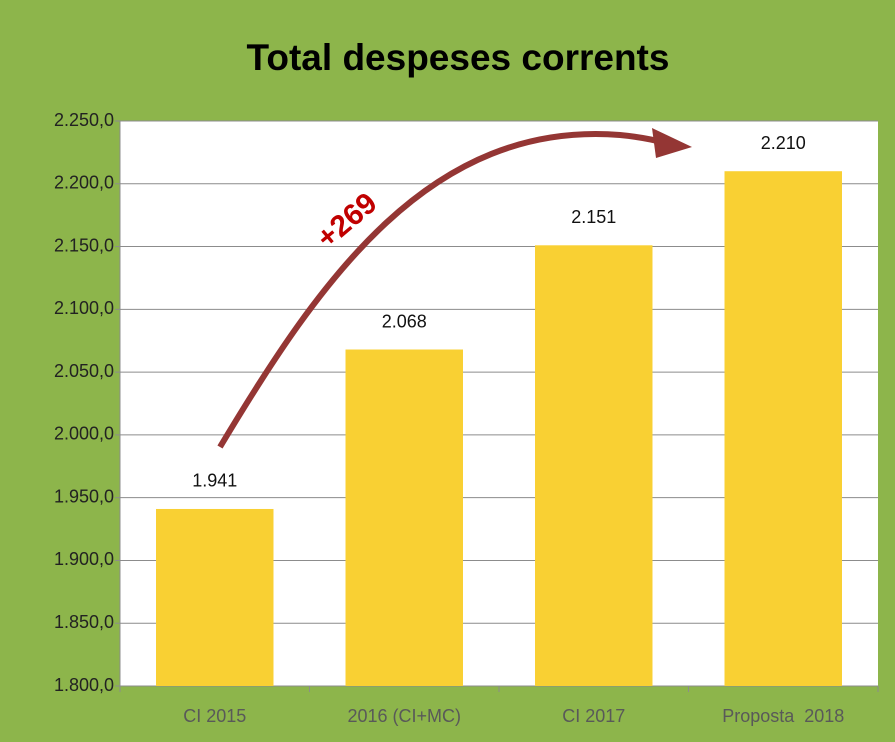 The width and height of the screenshot is (895, 742). I want to click on value-label: 1.941, so click(214, 481).